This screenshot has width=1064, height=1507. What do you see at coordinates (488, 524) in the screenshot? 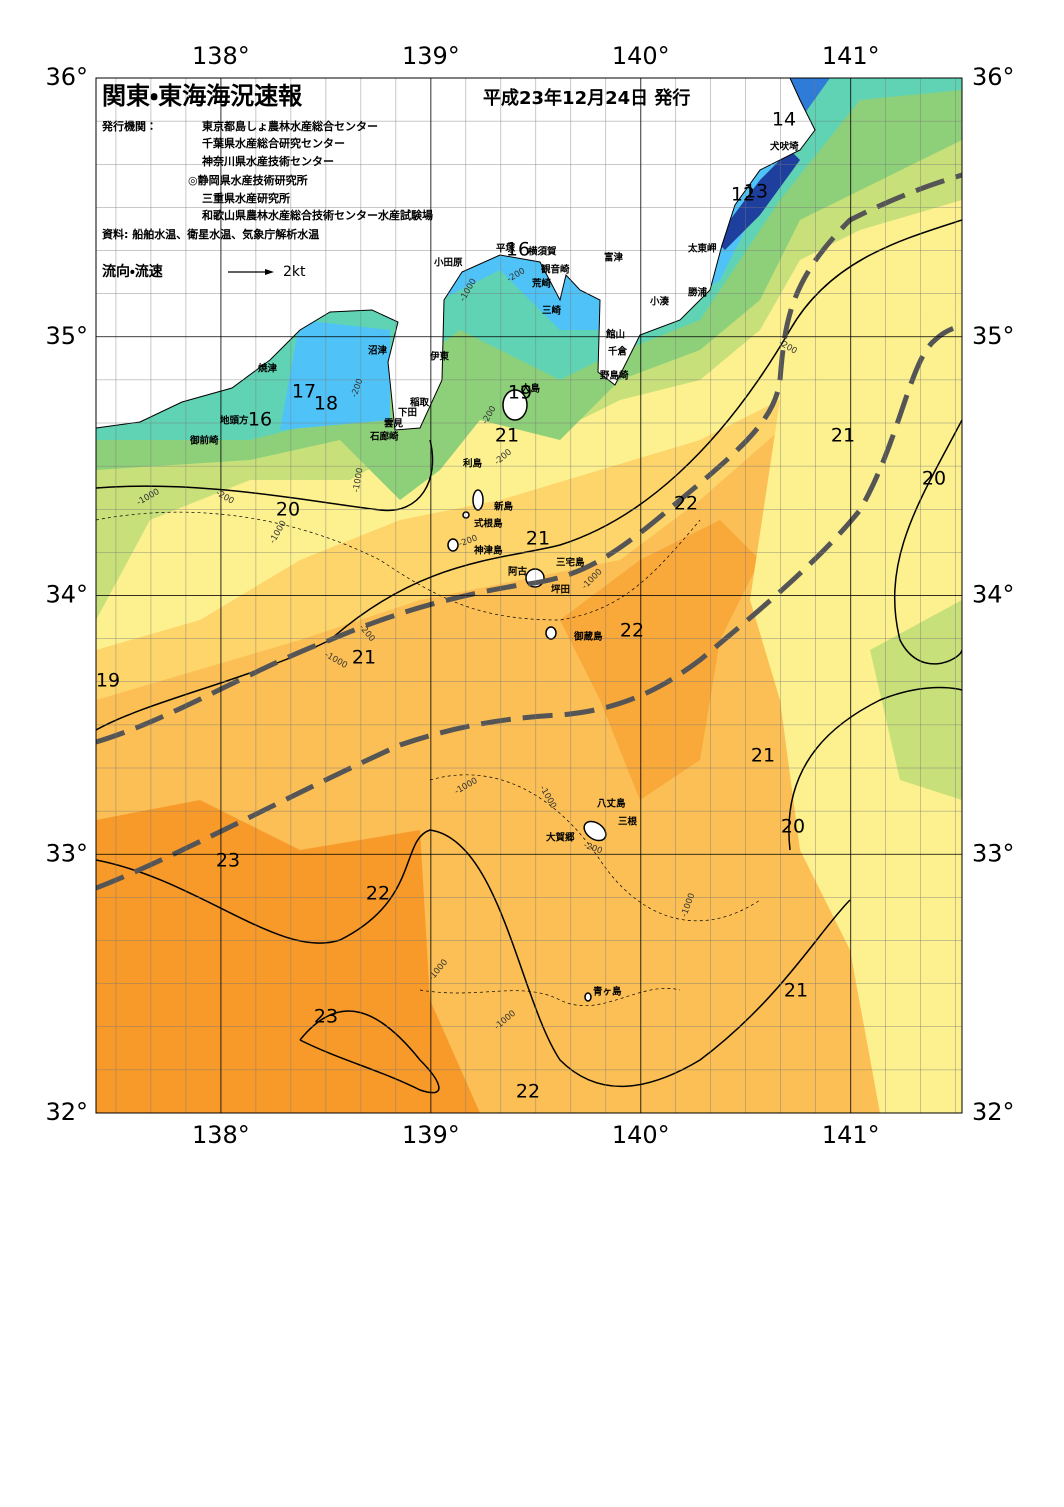
I see `place-name: 式根島` at bounding box center [488, 524].